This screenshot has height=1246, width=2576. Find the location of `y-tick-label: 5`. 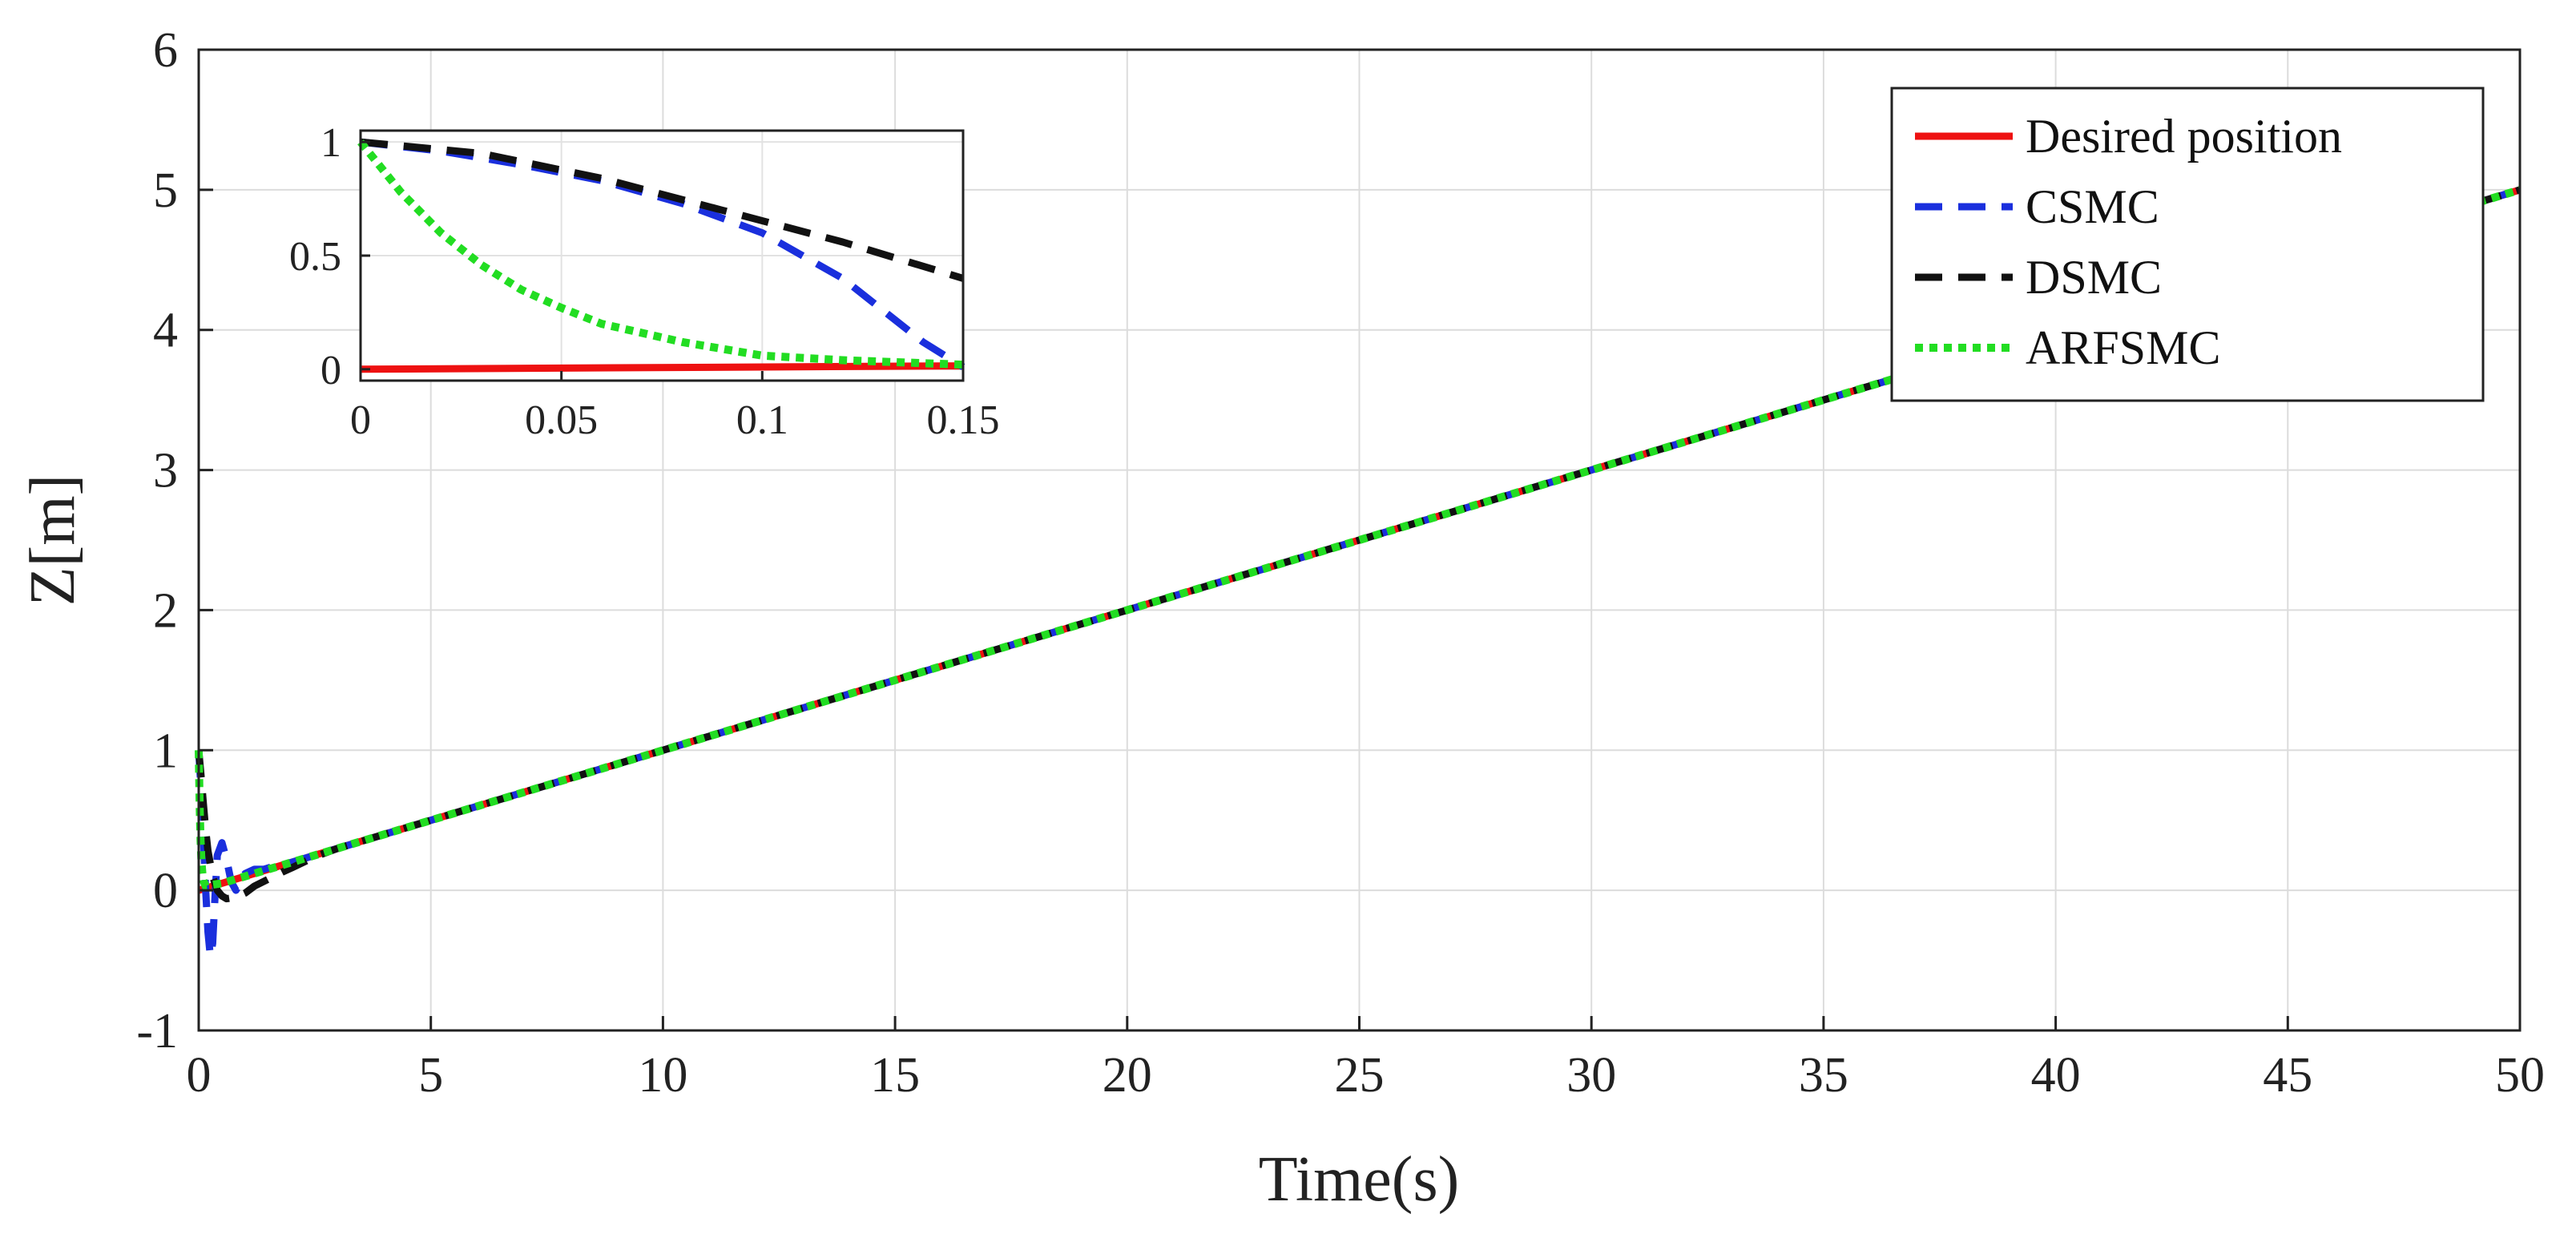

y-tick-label: 5 is located at coordinates (165, 190).